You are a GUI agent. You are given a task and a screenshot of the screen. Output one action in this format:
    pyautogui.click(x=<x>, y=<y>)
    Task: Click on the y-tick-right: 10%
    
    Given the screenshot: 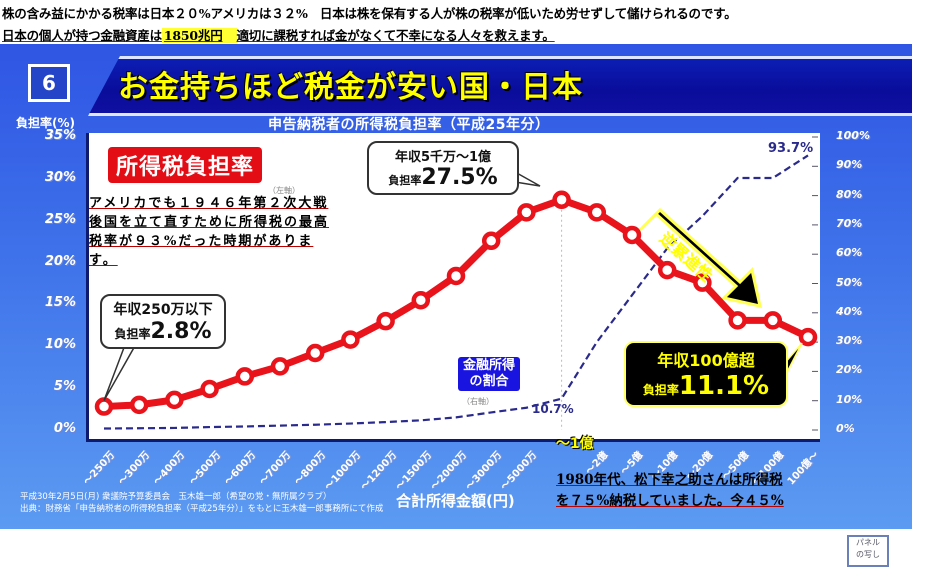 What is the action you would take?
    pyautogui.click(x=849, y=399)
    